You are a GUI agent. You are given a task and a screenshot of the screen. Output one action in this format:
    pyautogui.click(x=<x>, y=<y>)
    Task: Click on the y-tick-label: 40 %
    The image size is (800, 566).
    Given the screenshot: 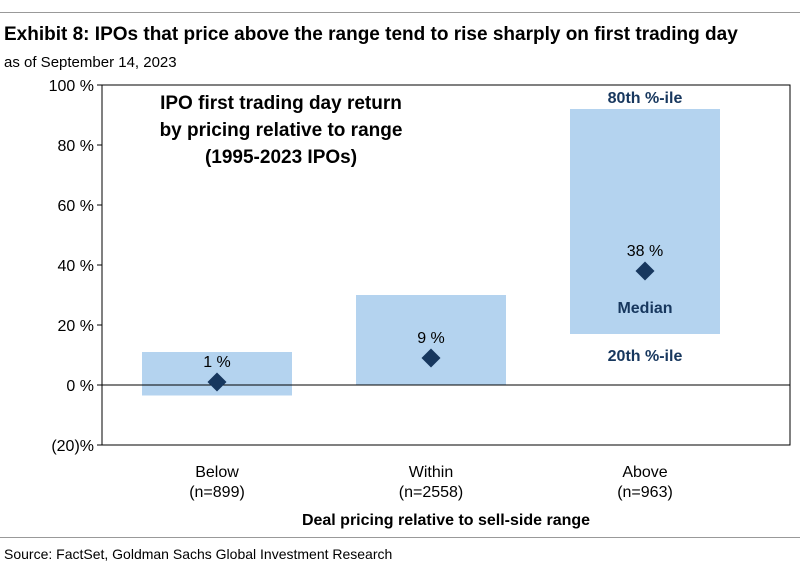 What is the action you would take?
    pyautogui.click(x=76, y=266)
    